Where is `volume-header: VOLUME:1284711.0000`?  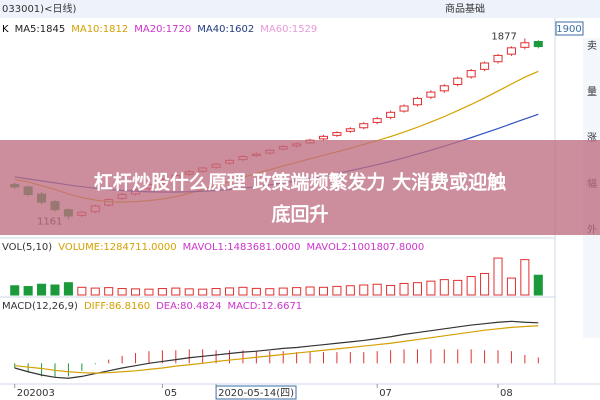 volume-header: VOLUME:1284711.0000 is located at coordinates (117, 247).